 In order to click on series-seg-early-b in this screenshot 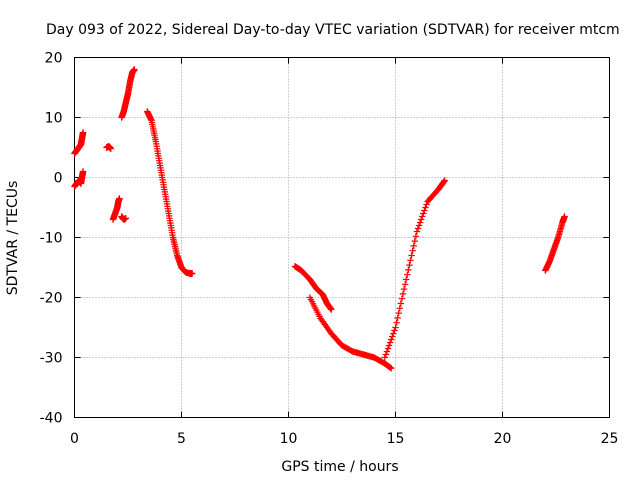, I will do `click(79, 179)`.